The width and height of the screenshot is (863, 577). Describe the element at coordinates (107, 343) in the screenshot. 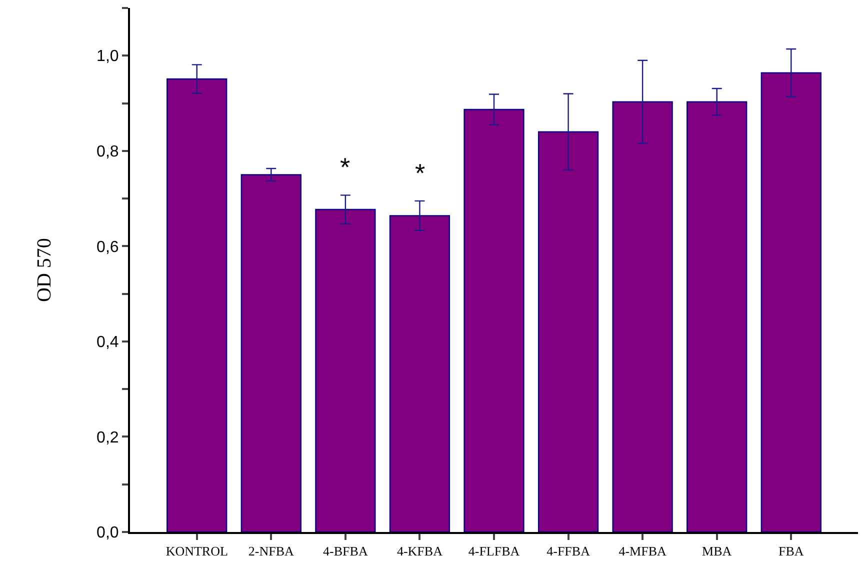

I see `y-tick-label: 0,4` at that location.